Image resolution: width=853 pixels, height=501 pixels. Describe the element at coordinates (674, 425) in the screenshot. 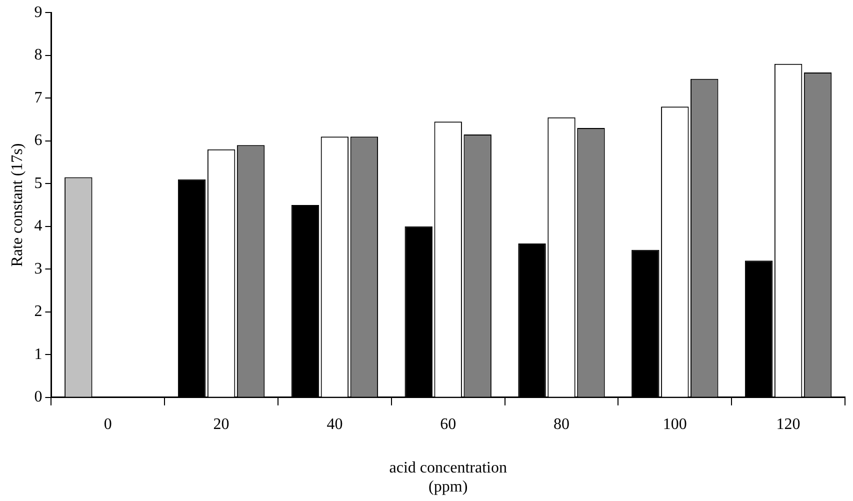

I see `x-tick-label: 100` at that location.